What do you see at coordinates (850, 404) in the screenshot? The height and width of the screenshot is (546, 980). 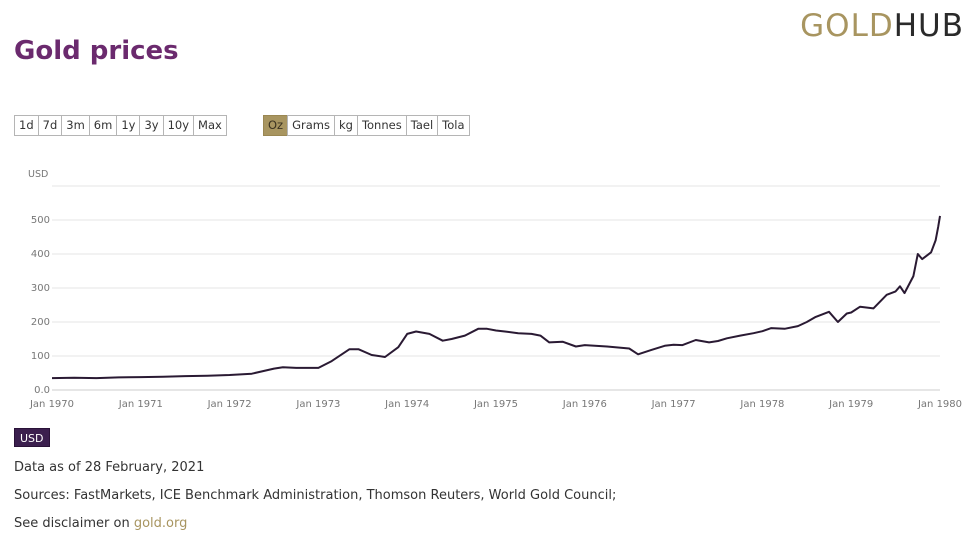 I see `x-tick-label: Jan 1979` at bounding box center [850, 404].